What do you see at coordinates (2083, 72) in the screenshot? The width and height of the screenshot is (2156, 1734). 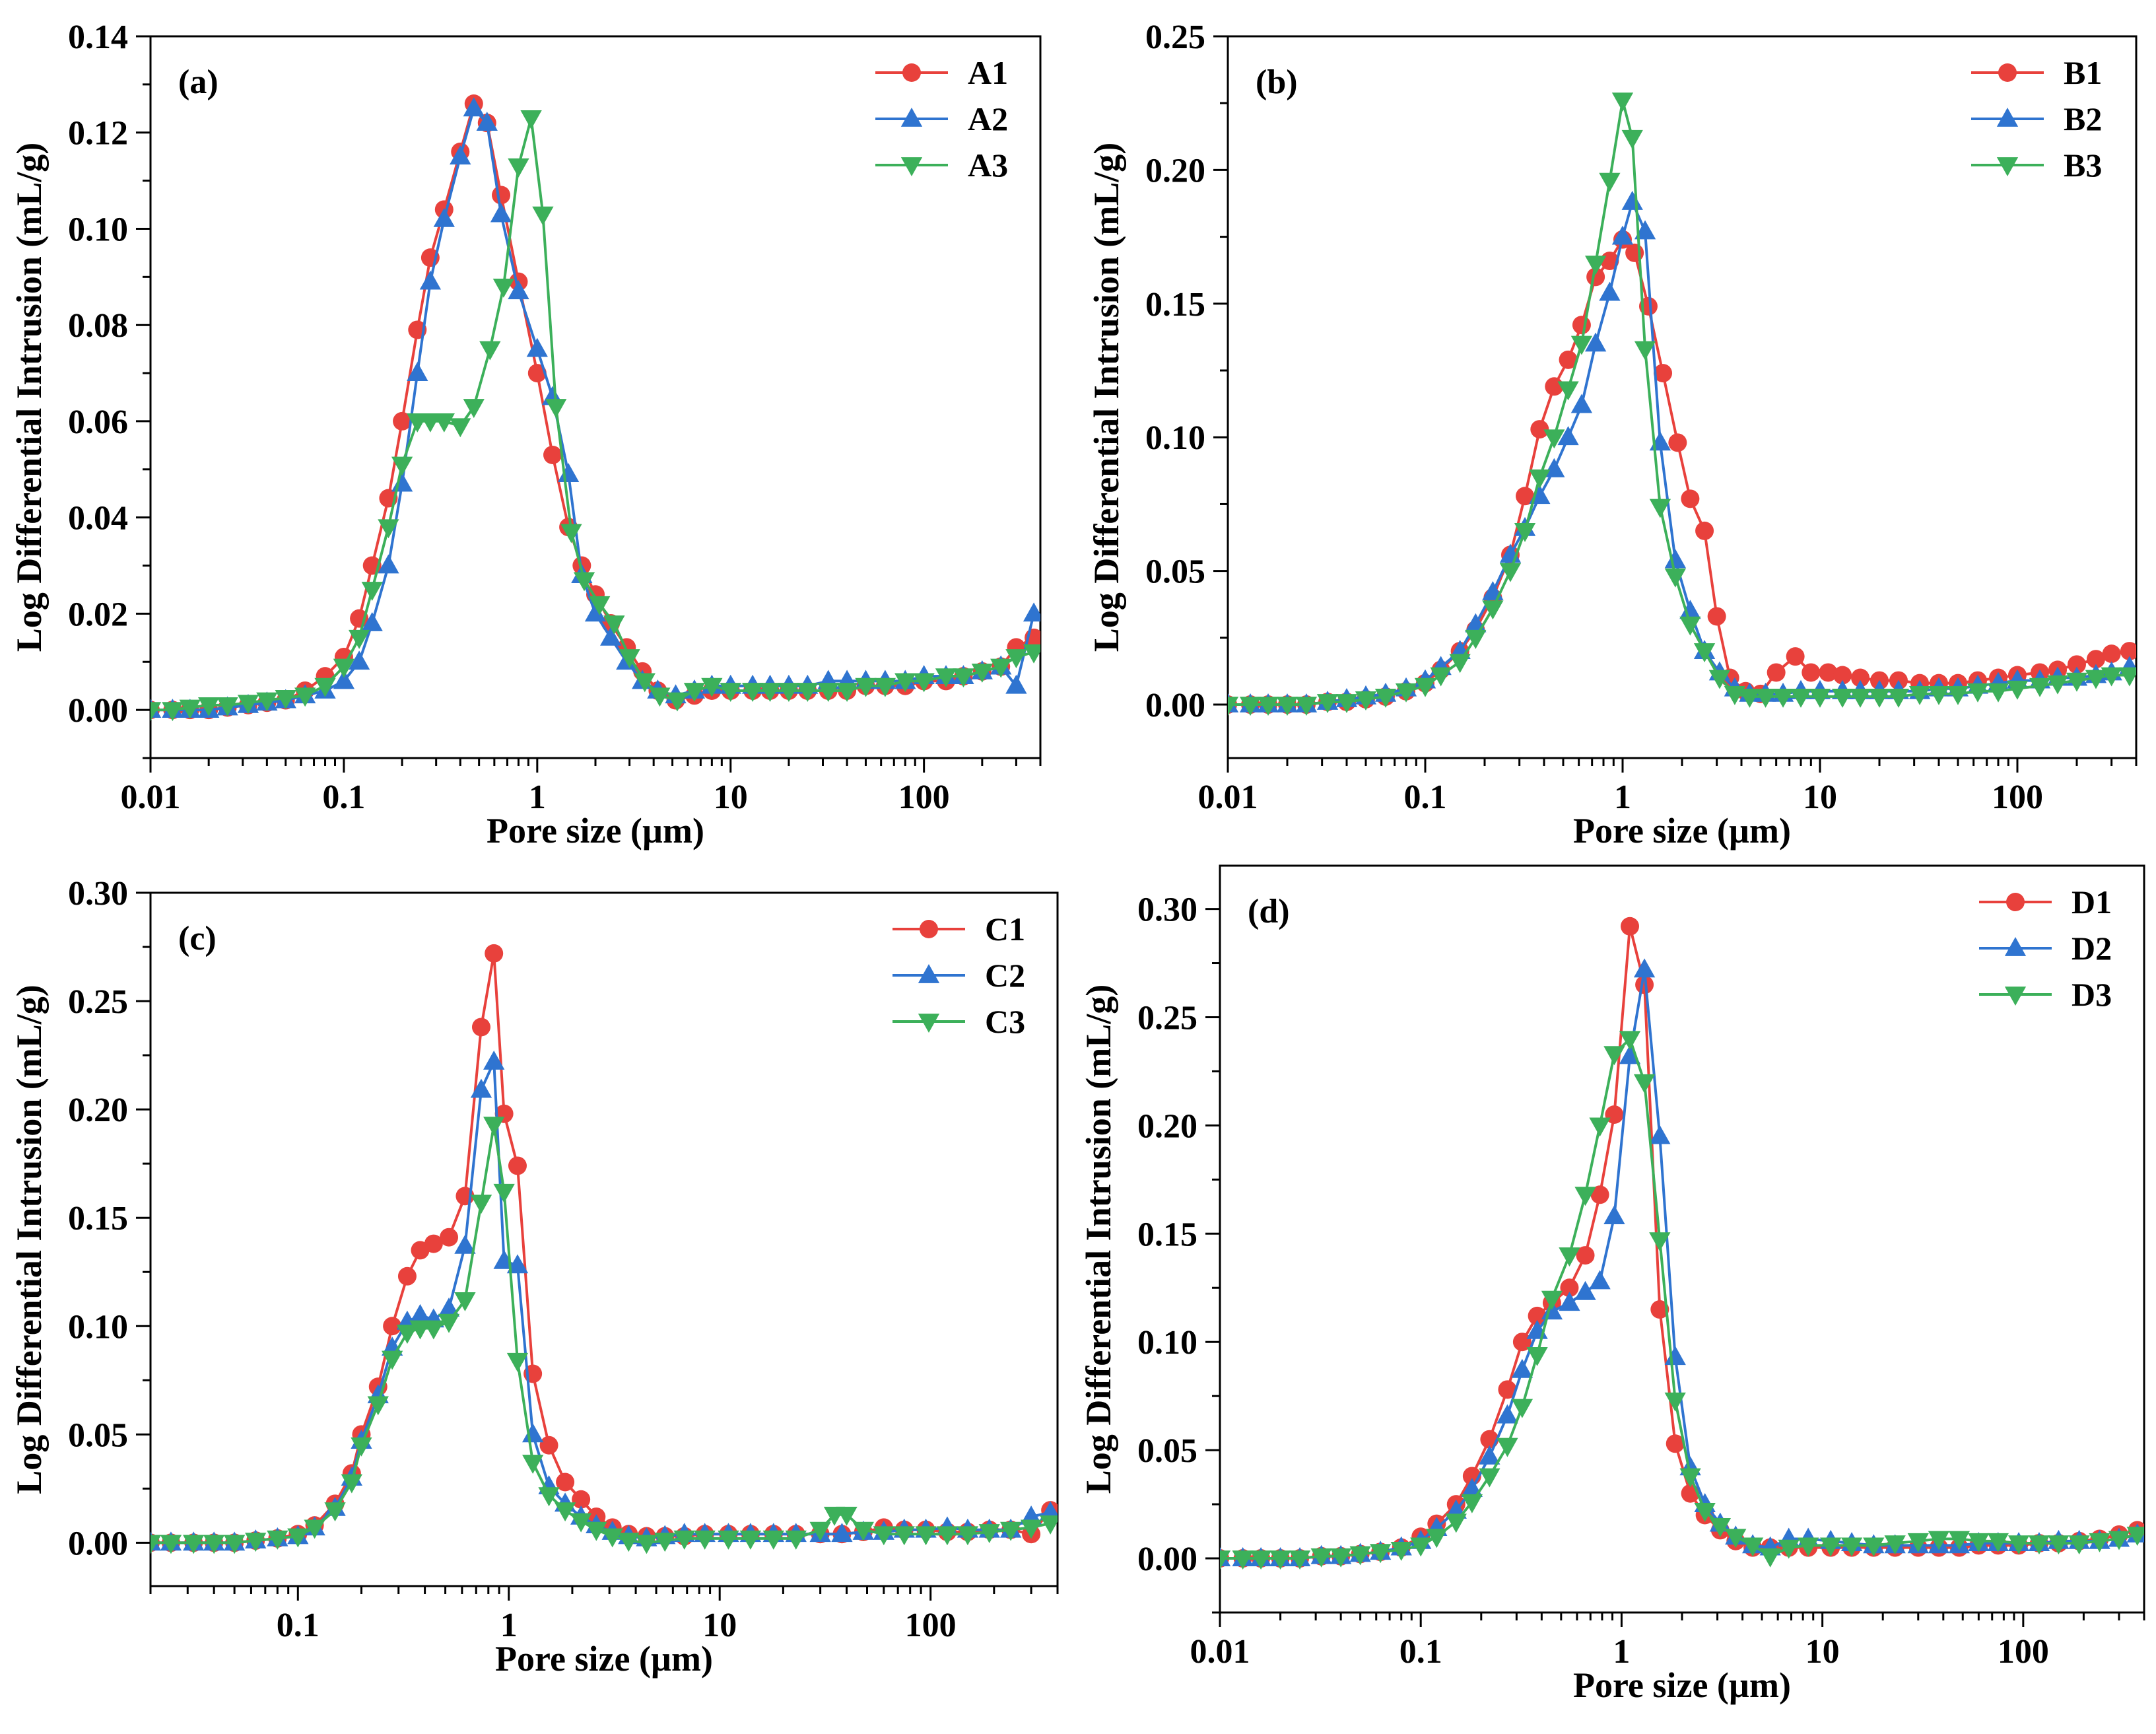 I see `panel-b-legend-label-B1: B1` at bounding box center [2083, 72].